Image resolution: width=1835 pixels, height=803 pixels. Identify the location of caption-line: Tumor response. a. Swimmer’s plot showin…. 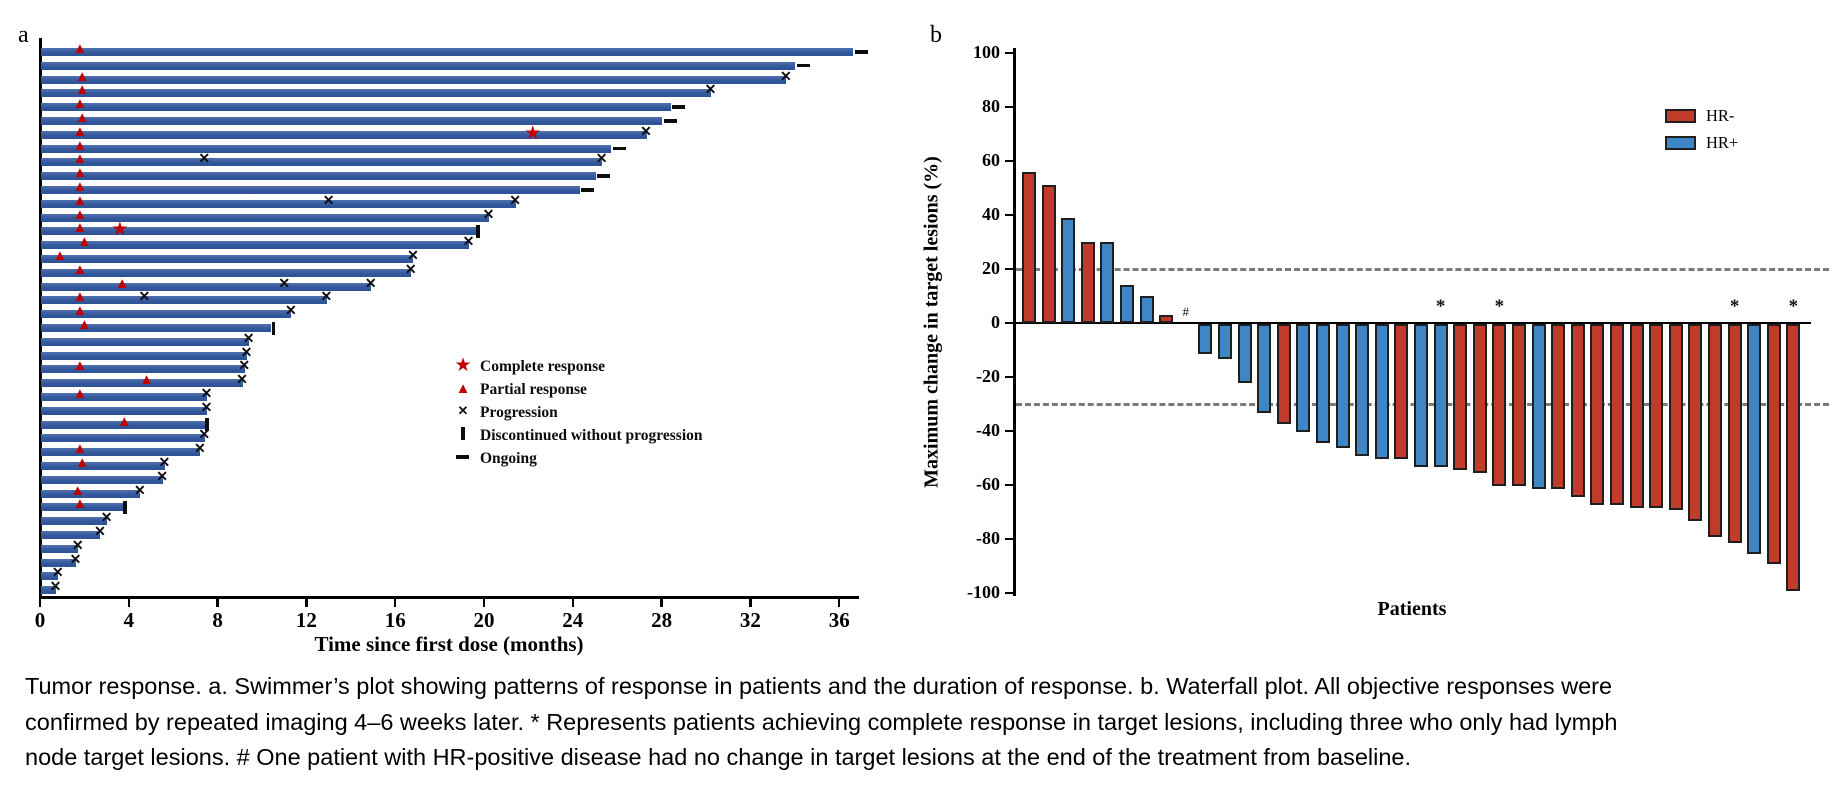
(819, 686).